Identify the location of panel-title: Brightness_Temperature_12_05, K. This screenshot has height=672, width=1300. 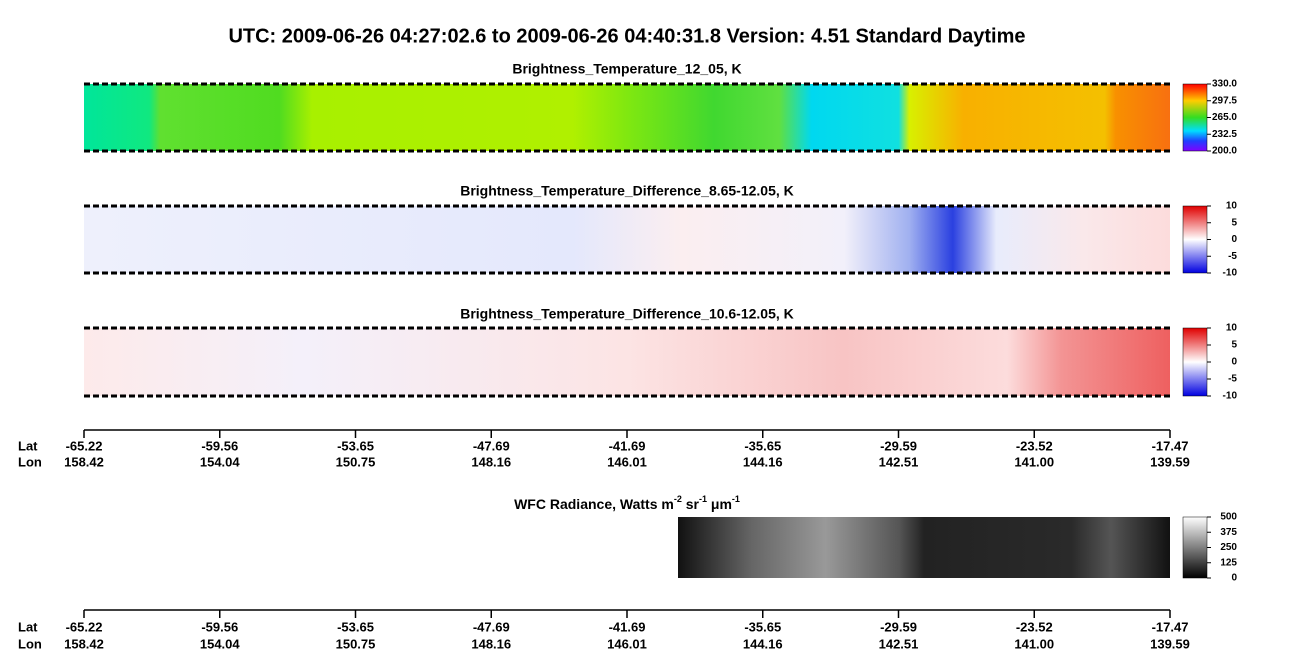
(626, 69).